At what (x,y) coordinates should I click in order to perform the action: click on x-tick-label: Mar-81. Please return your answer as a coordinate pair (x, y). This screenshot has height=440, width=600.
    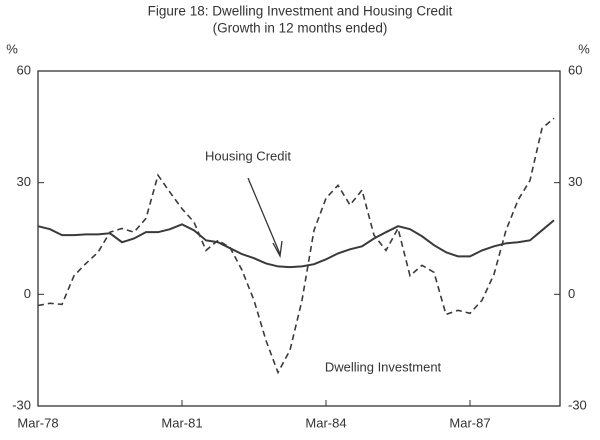
    Looking at the image, I should click on (181, 422).